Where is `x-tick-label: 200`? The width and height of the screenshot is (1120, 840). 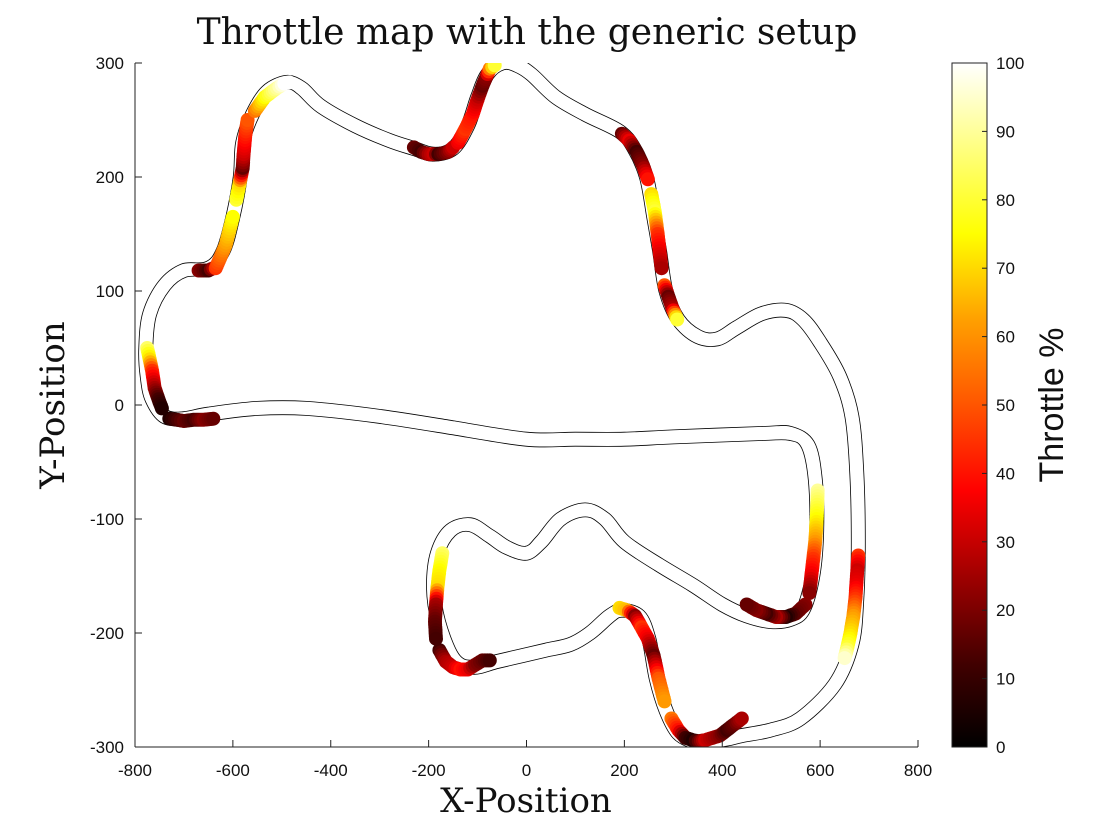 x-tick-label: 200 is located at coordinates (624, 770).